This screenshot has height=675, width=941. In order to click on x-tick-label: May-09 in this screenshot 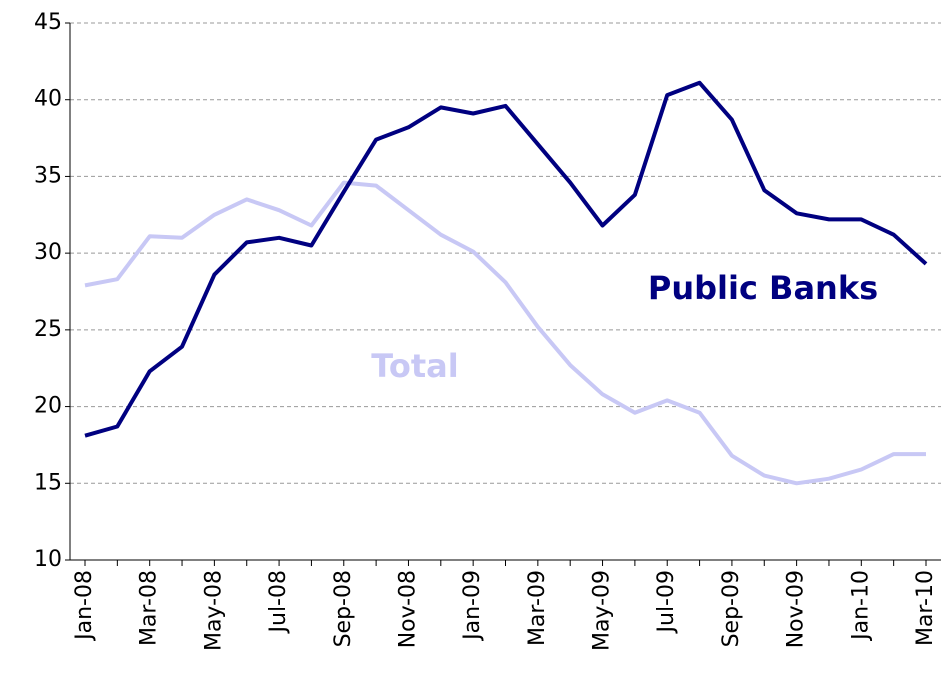, I will do `click(602, 610)`.